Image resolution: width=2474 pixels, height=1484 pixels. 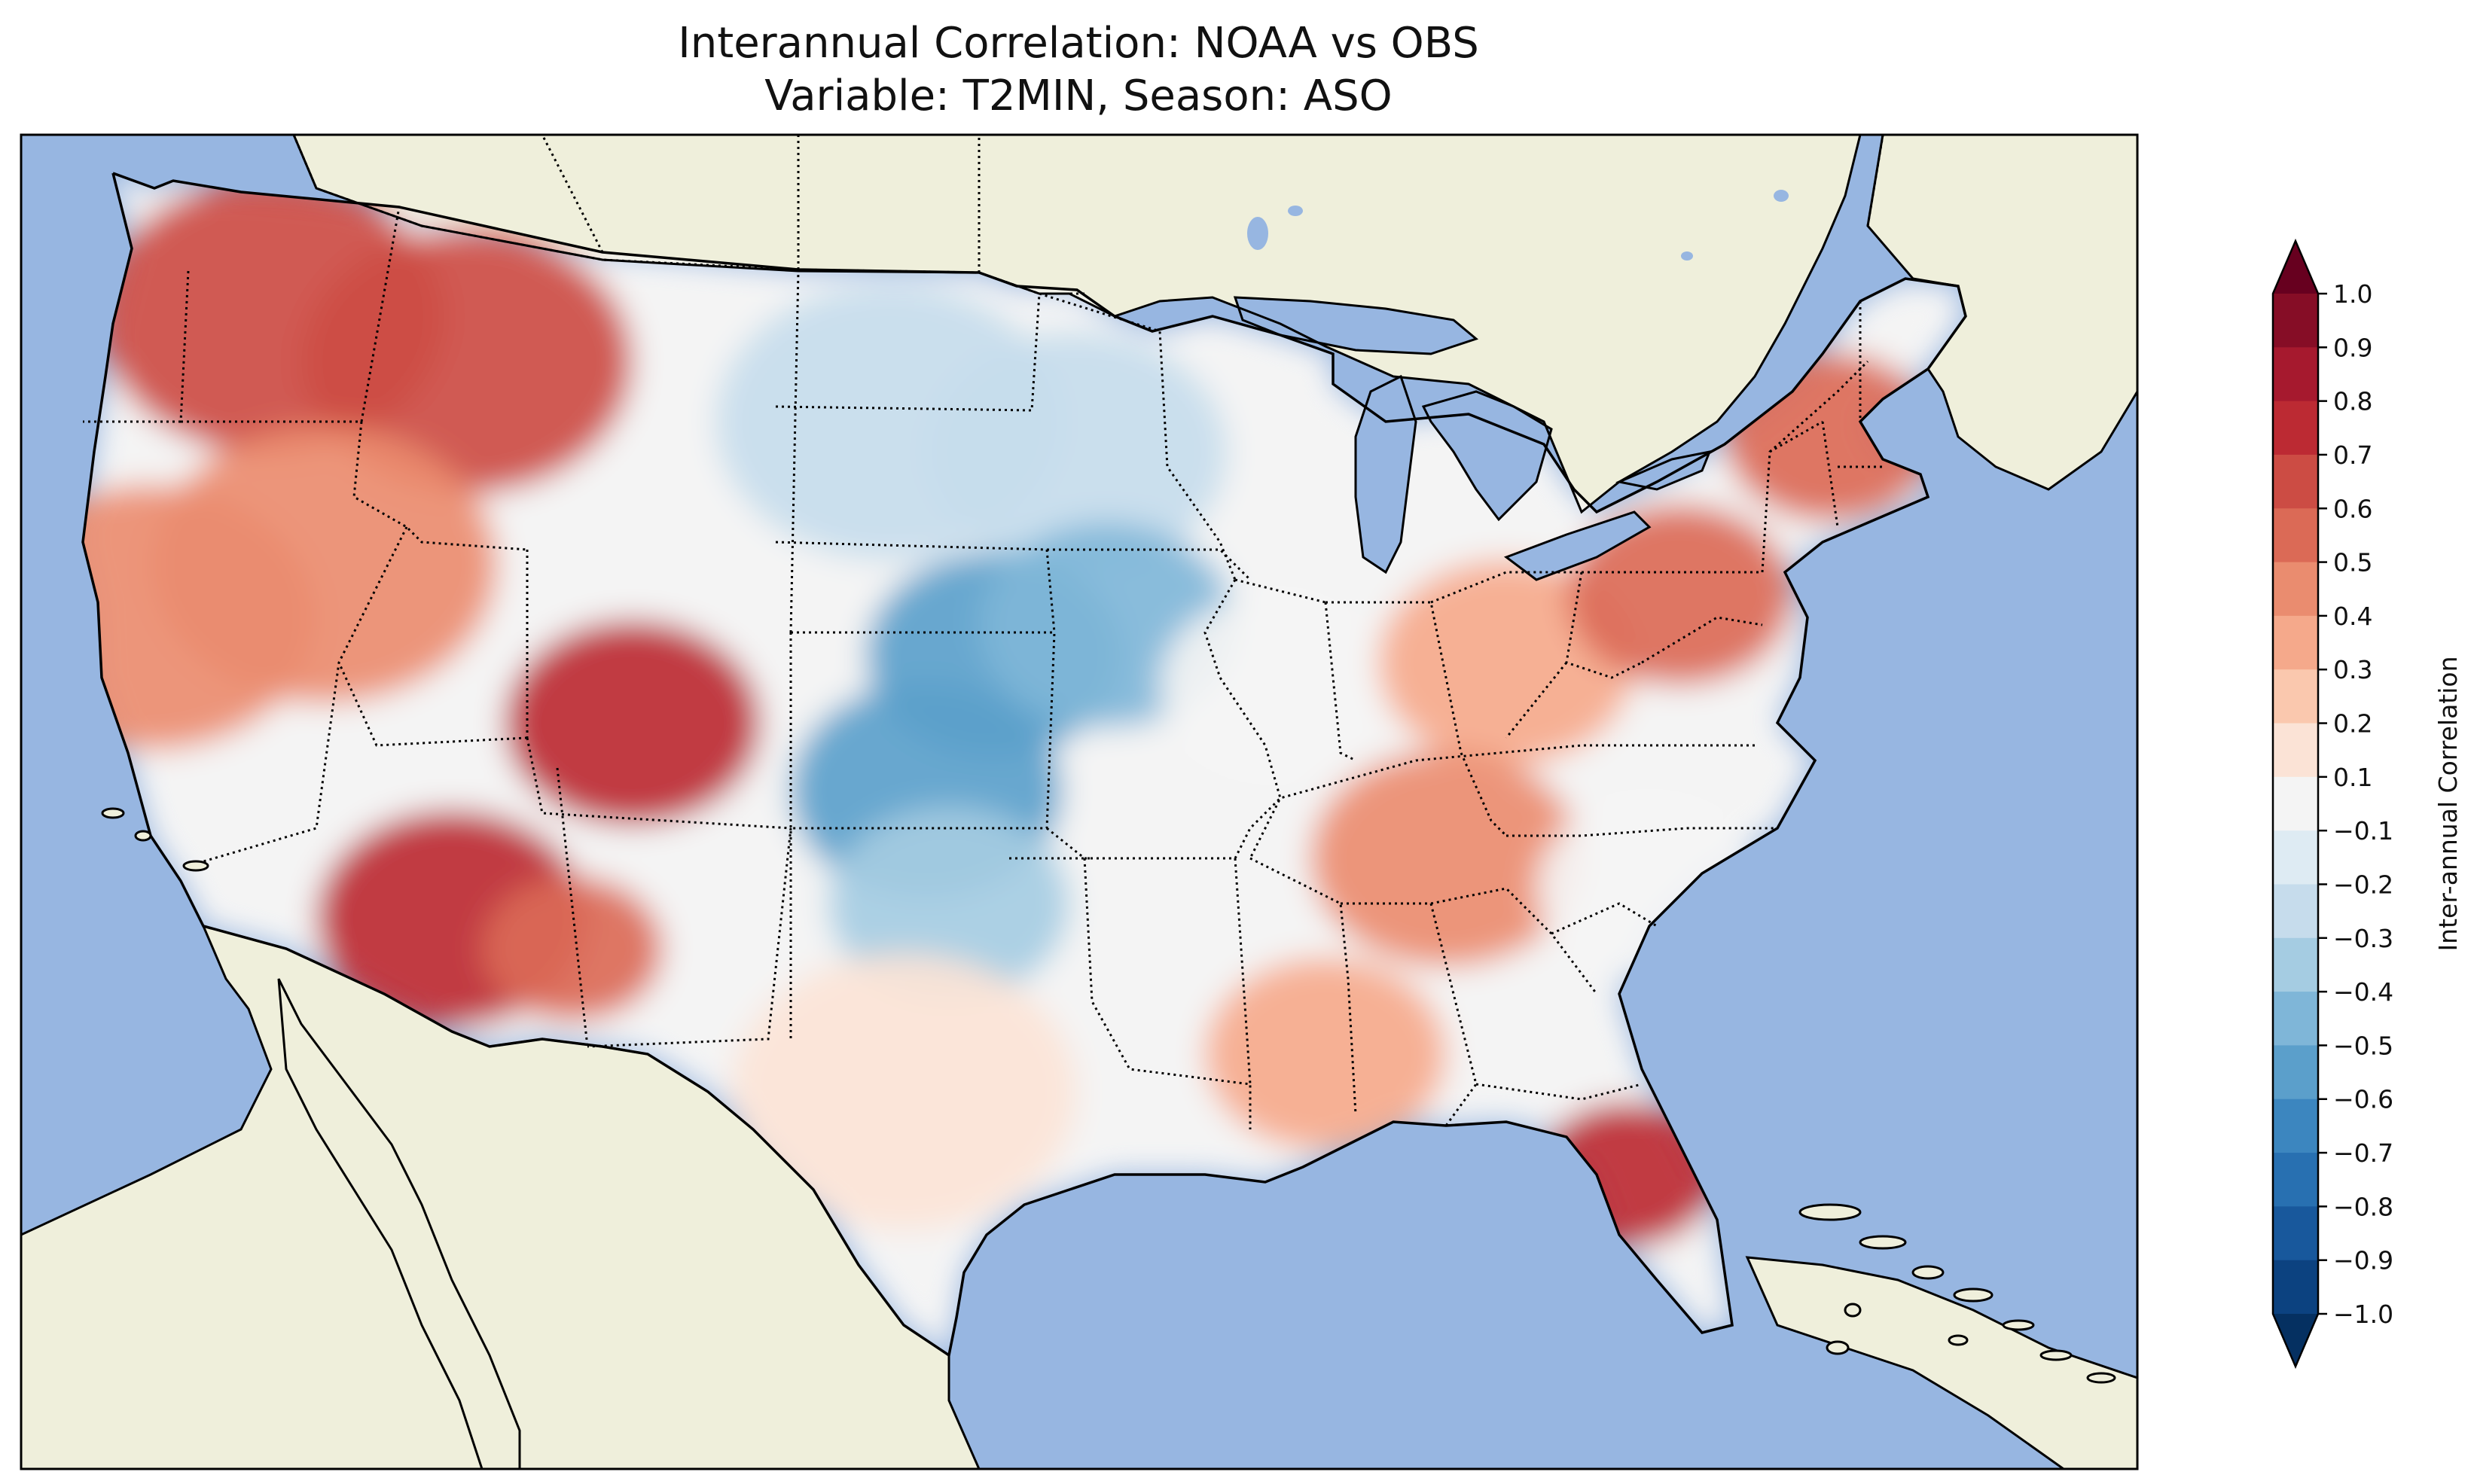 What do you see at coordinates (2363, 884) in the screenshot?
I see `colorbar-tick-label: −0.2` at bounding box center [2363, 884].